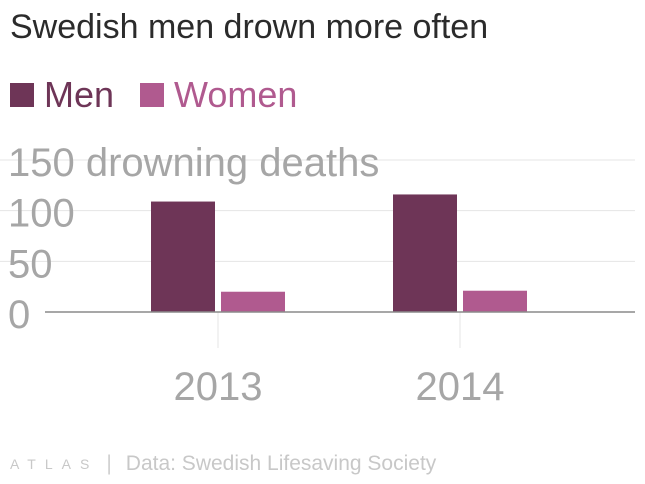 The width and height of the screenshot is (645, 484). What do you see at coordinates (19, 315) in the screenshot?
I see `y-tick-label: 0` at bounding box center [19, 315].